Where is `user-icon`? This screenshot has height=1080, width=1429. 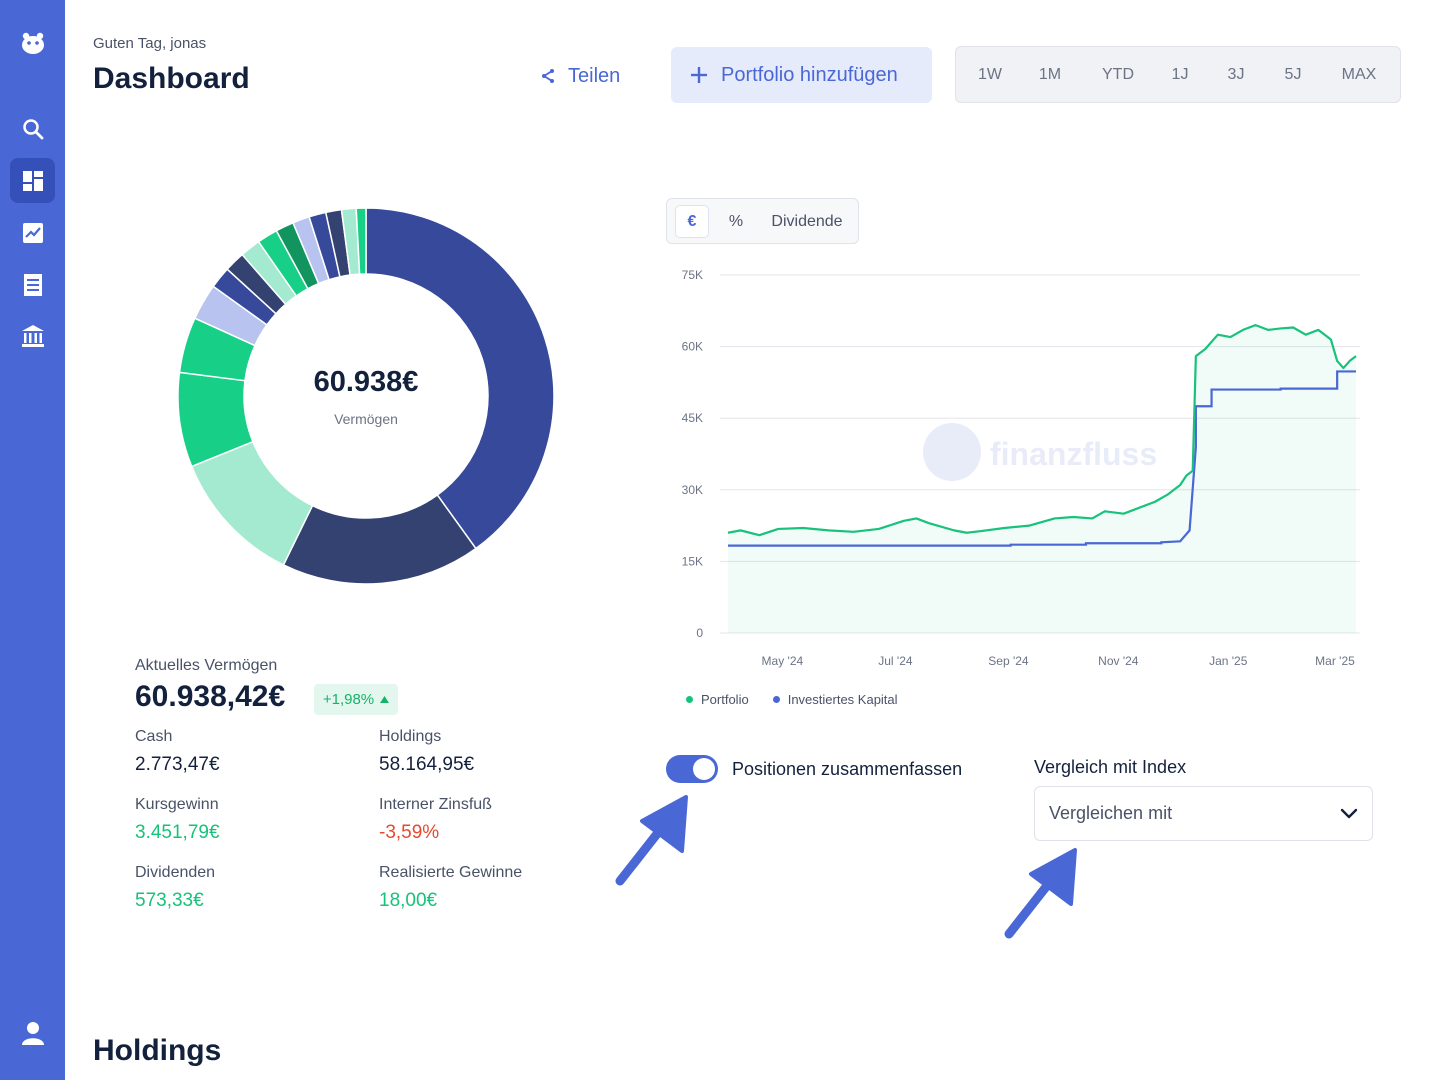 user-icon is located at coordinates (32, 1032).